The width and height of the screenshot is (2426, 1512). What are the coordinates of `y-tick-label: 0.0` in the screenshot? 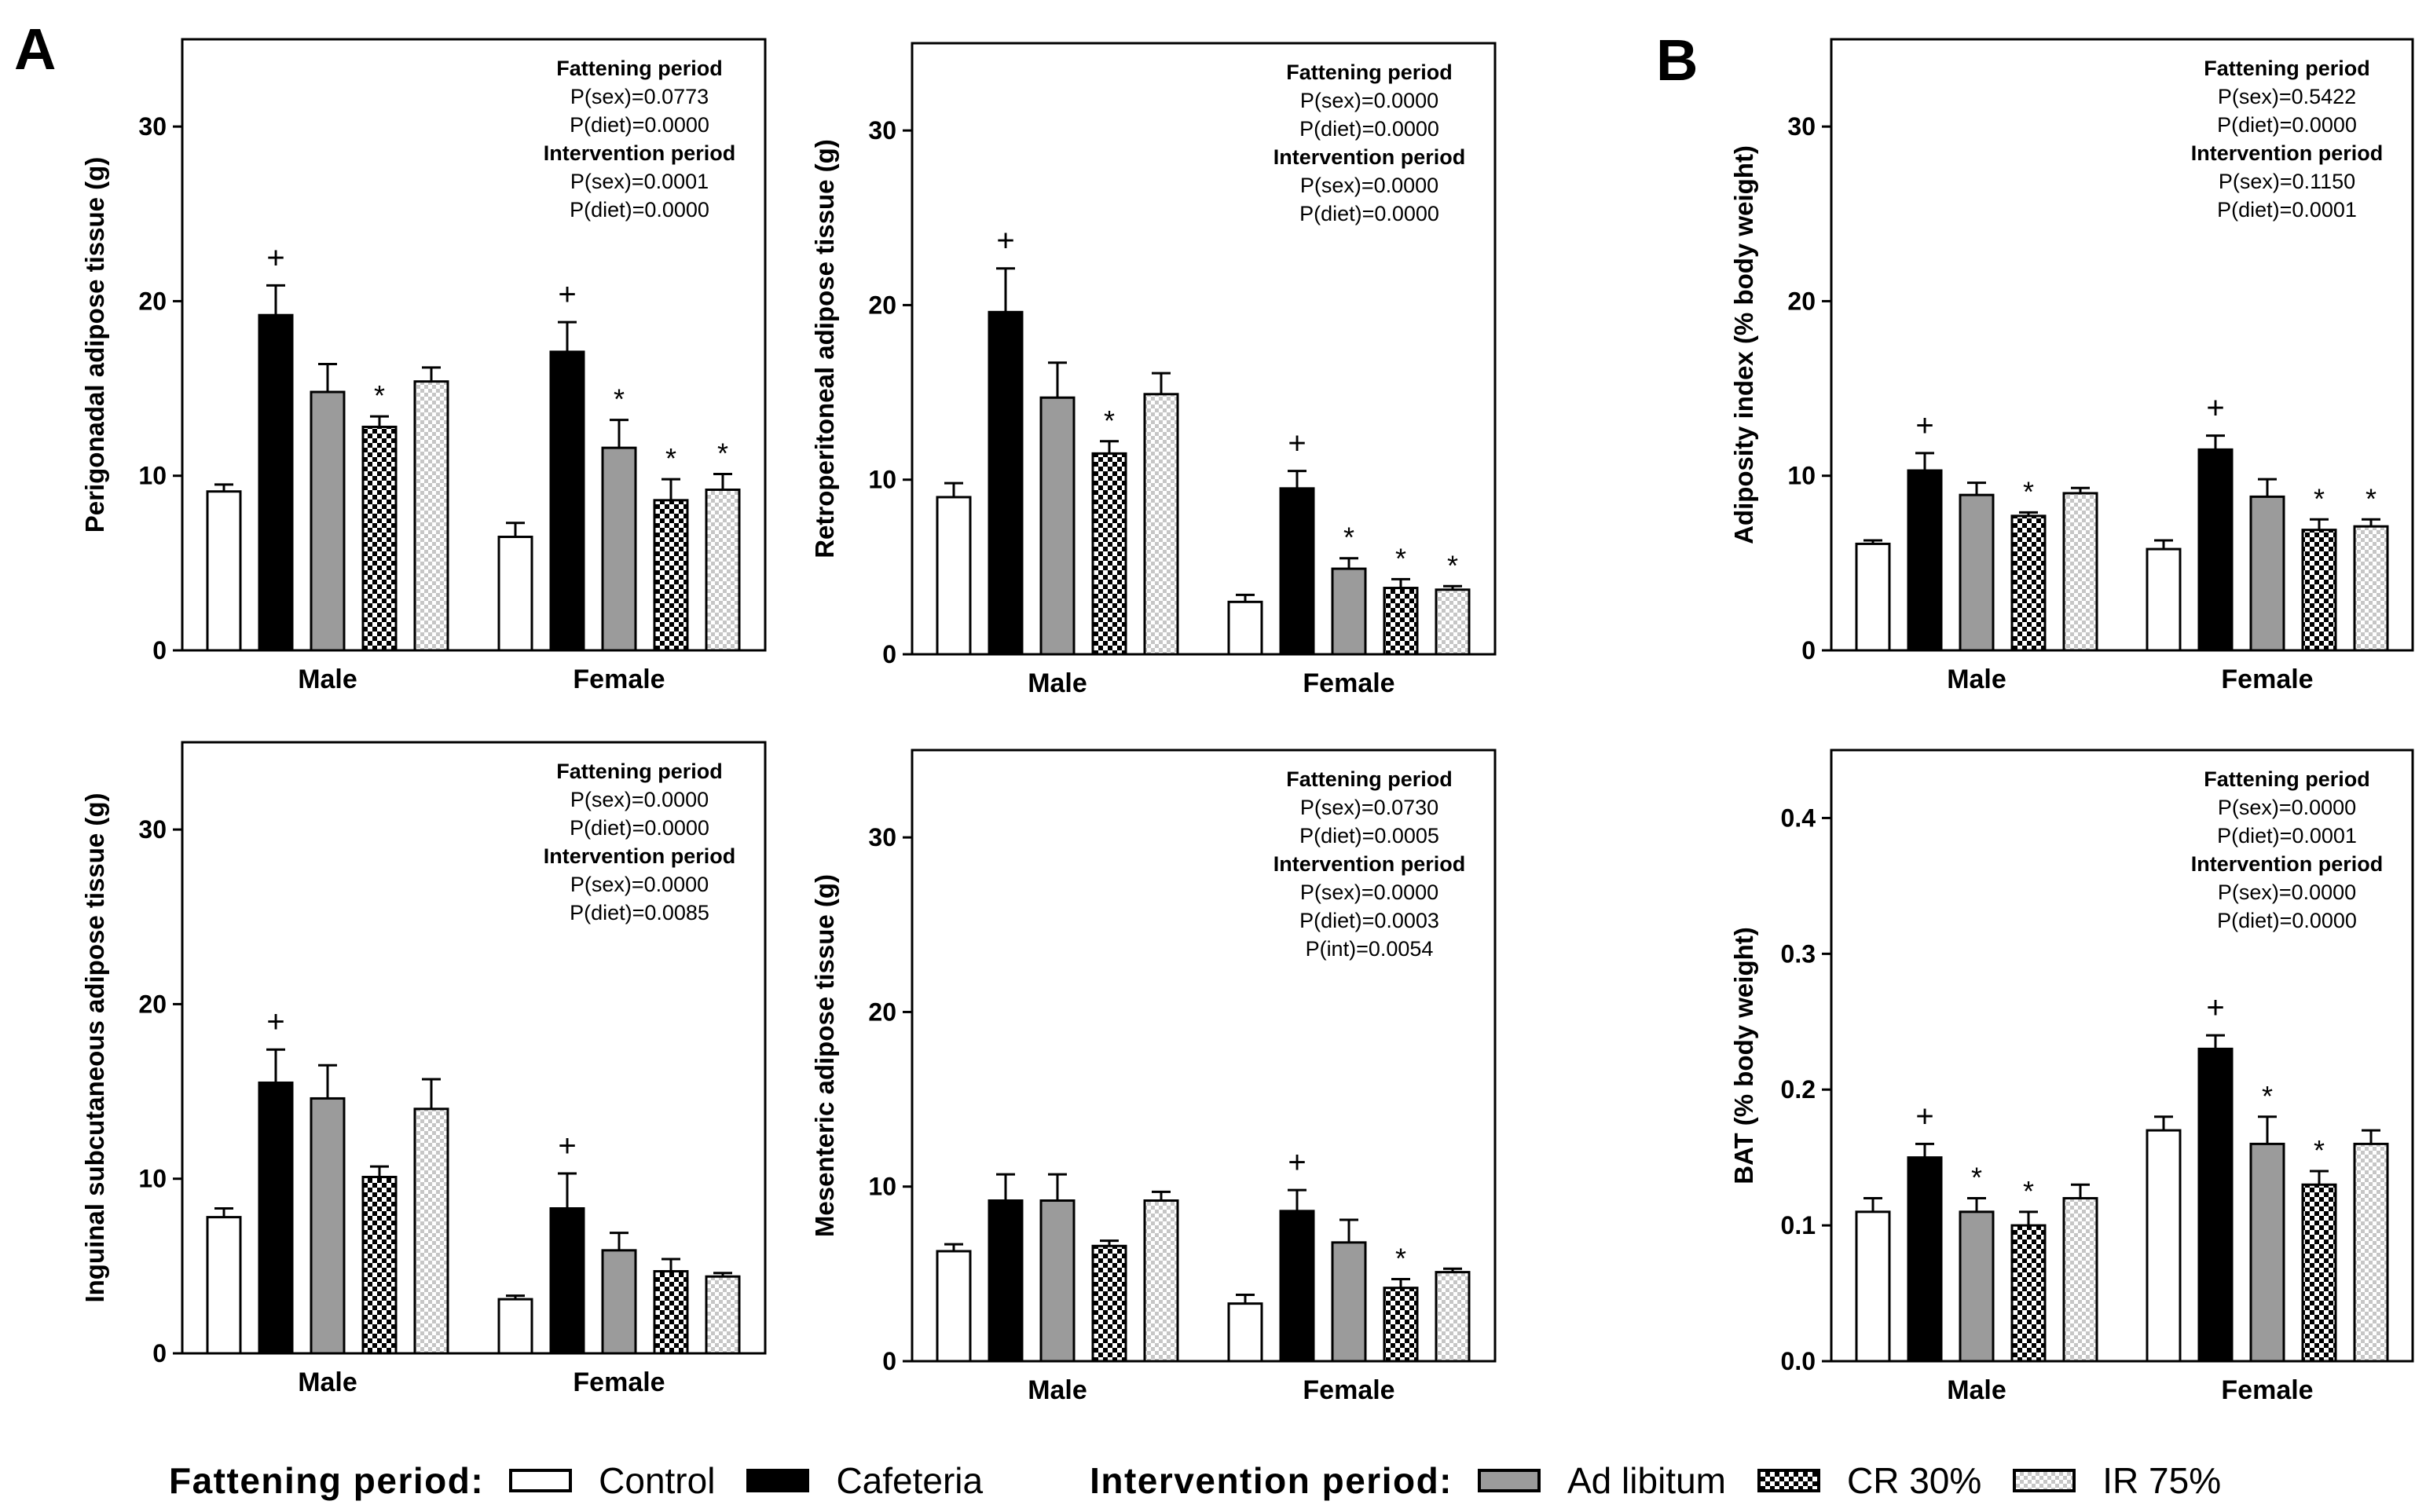 It's located at (1799, 1361).